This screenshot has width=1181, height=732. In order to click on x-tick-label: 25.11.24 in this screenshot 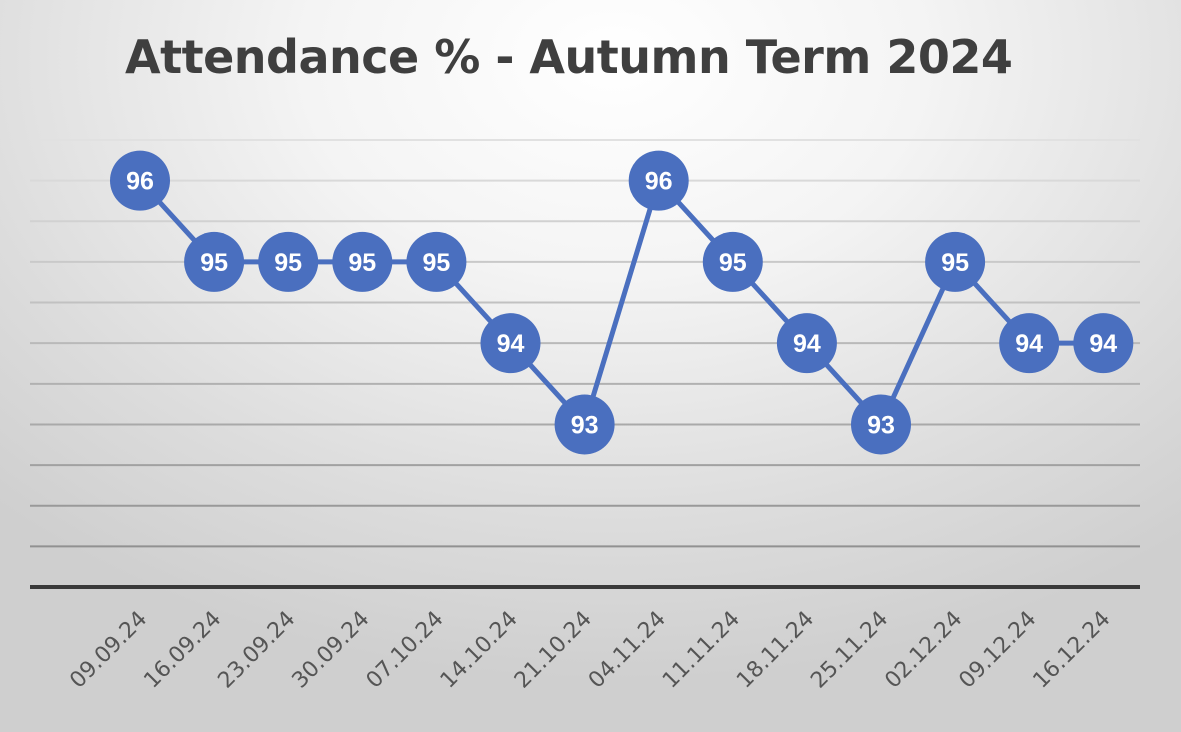, I will do `click(849, 650)`.